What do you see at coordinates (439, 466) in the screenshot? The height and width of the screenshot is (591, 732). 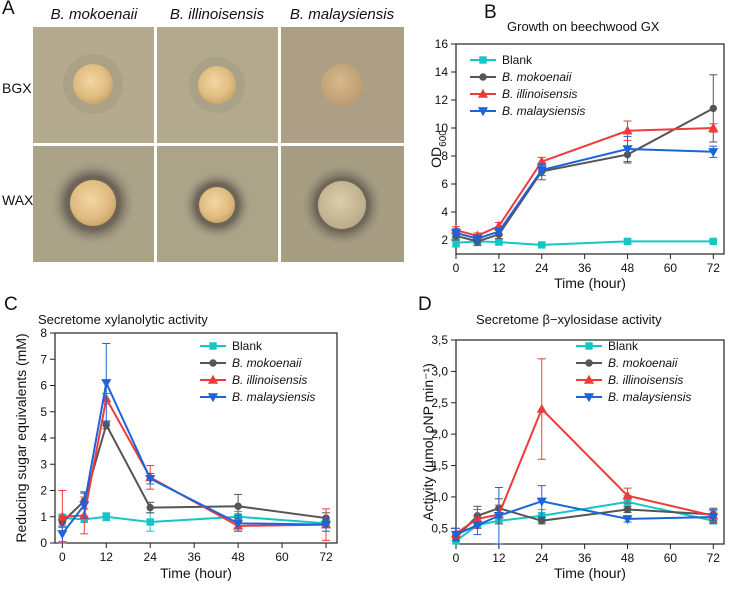 I see `y-tick-label: 1,5` at bounding box center [439, 466].